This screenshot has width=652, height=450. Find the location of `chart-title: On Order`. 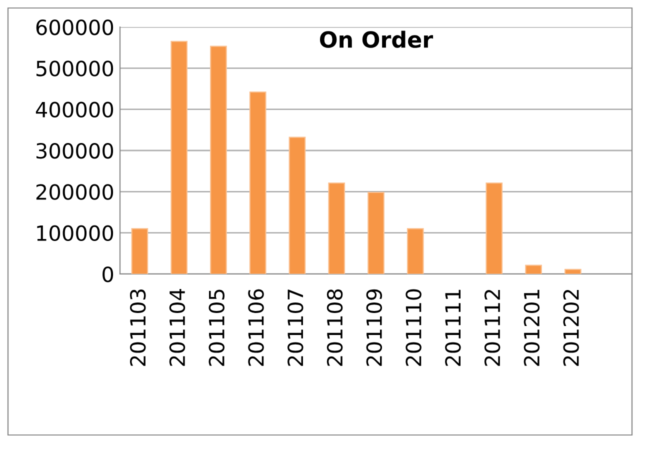

chart-title: On Order is located at coordinates (377, 39).